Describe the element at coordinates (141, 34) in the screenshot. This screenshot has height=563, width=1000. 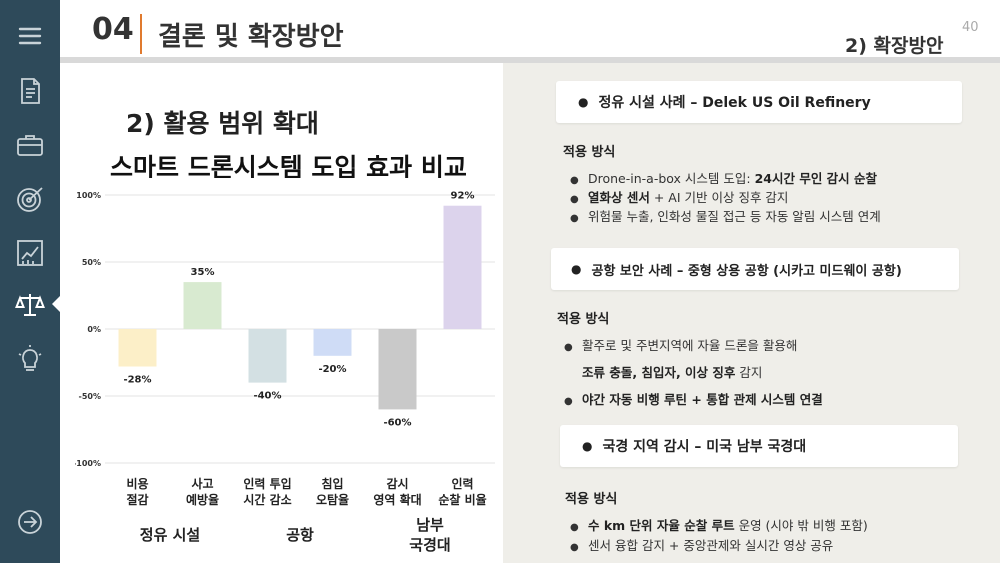
I see `header-divider` at that location.